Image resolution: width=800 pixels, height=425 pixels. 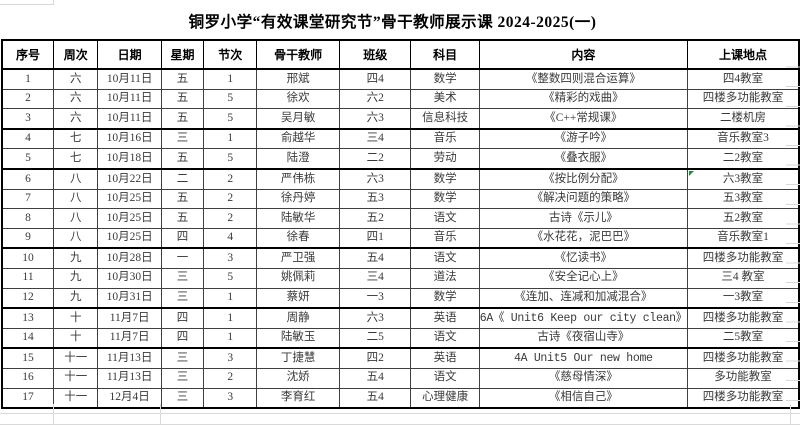 What do you see at coordinates (583, 79) in the screenshot?
I see `table-cell: 《整数四则混合运算》` at bounding box center [583, 79].